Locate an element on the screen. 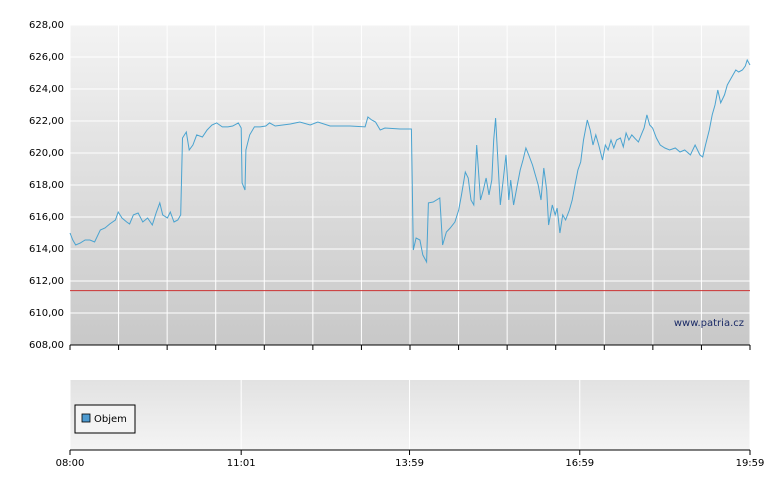 This screenshot has width=780, height=490. legend-label: Objem is located at coordinates (110, 419).